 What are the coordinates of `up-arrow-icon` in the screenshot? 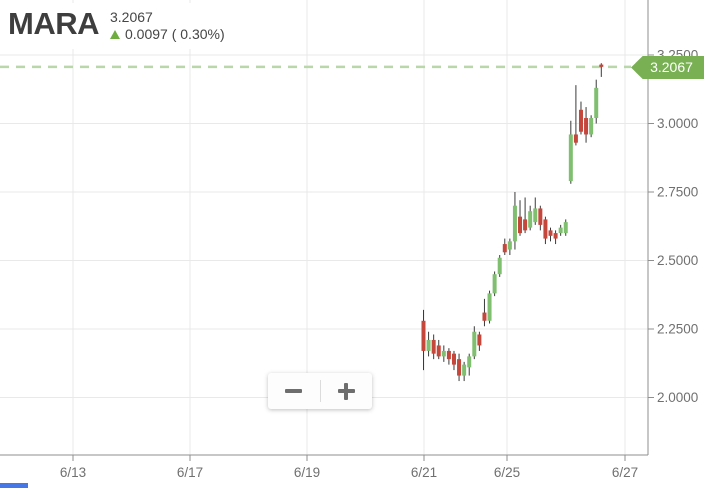 It's located at (115, 35).